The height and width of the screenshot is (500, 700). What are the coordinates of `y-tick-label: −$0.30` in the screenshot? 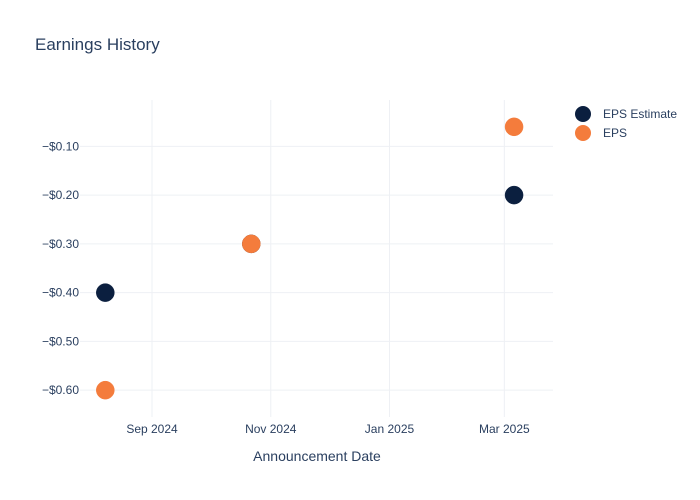 It's located at (60, 244).